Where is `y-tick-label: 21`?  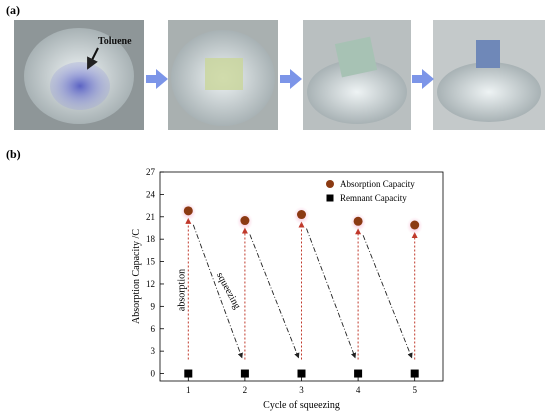
y-tick-label: 21 is located at coordinates (150, 217).